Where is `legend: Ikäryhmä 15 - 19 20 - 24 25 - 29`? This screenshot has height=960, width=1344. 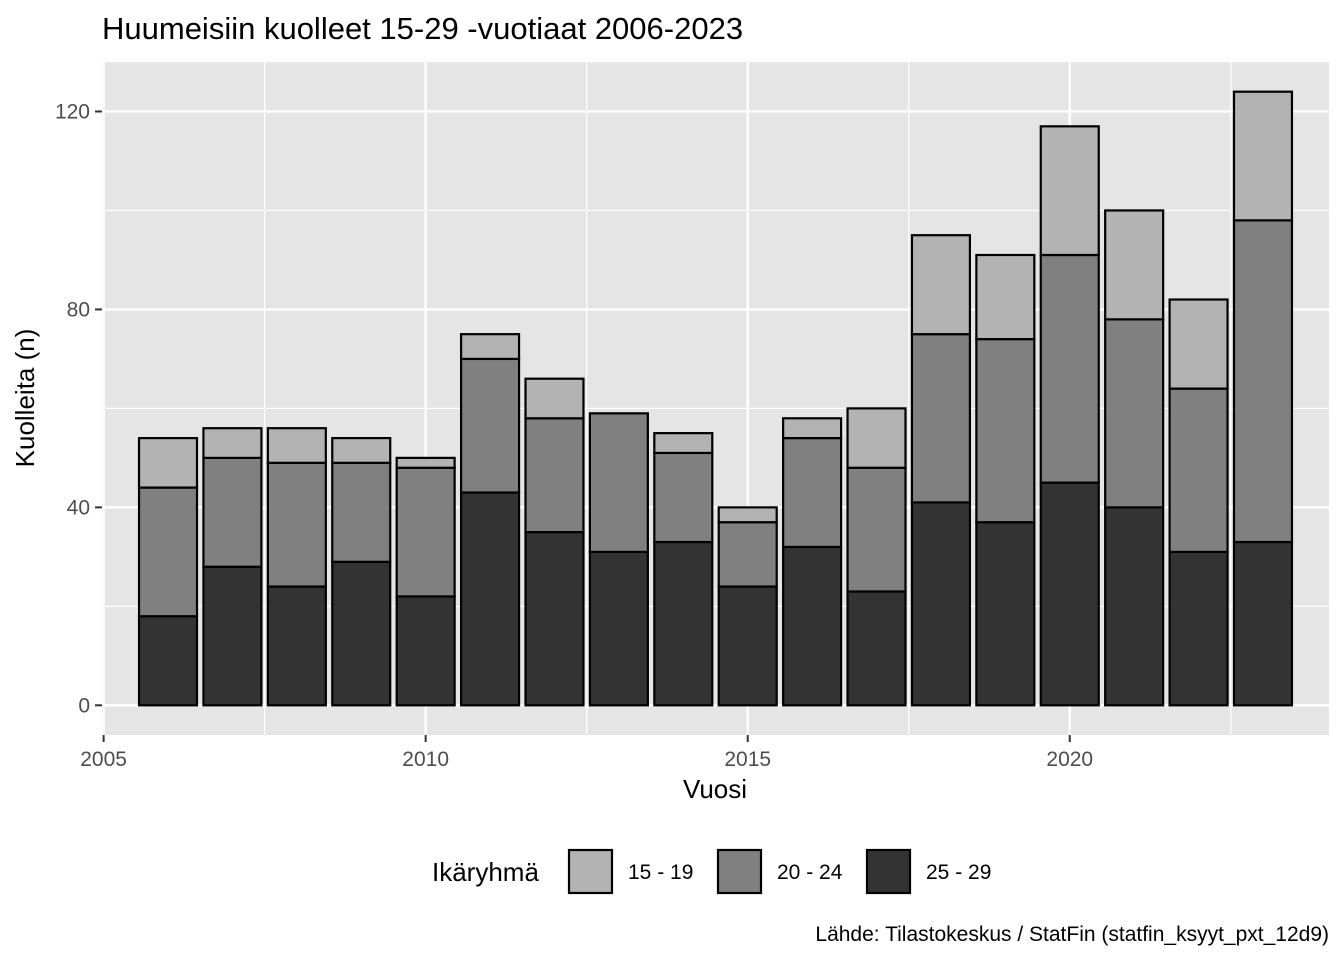 legend: Ikäryhmä 15 - 19 20 - 24 25 - 29 is located at coordinates (711, 871).